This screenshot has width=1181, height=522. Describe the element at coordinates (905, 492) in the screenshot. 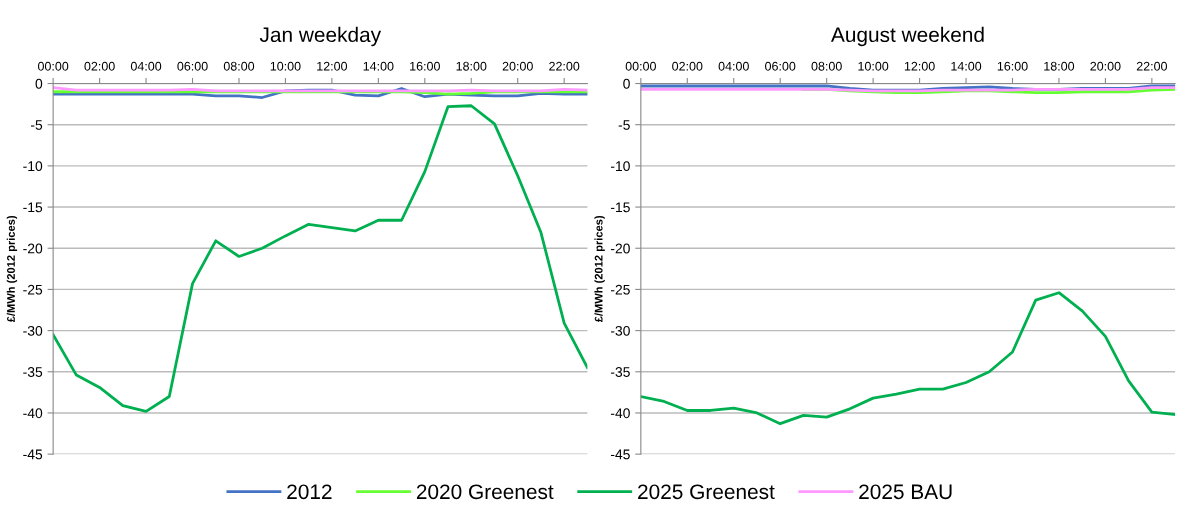

I see `legend-label: 2025 BAU` at that location.